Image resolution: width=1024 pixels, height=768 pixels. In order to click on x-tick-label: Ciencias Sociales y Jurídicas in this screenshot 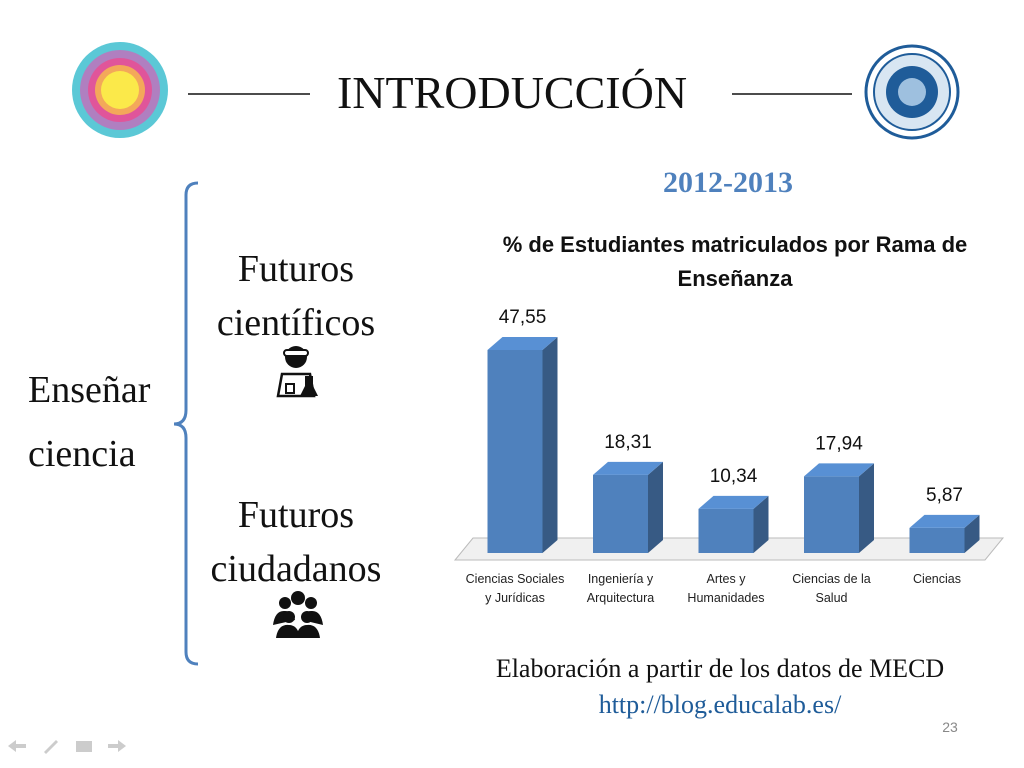, I will do `click(515, 588)`.